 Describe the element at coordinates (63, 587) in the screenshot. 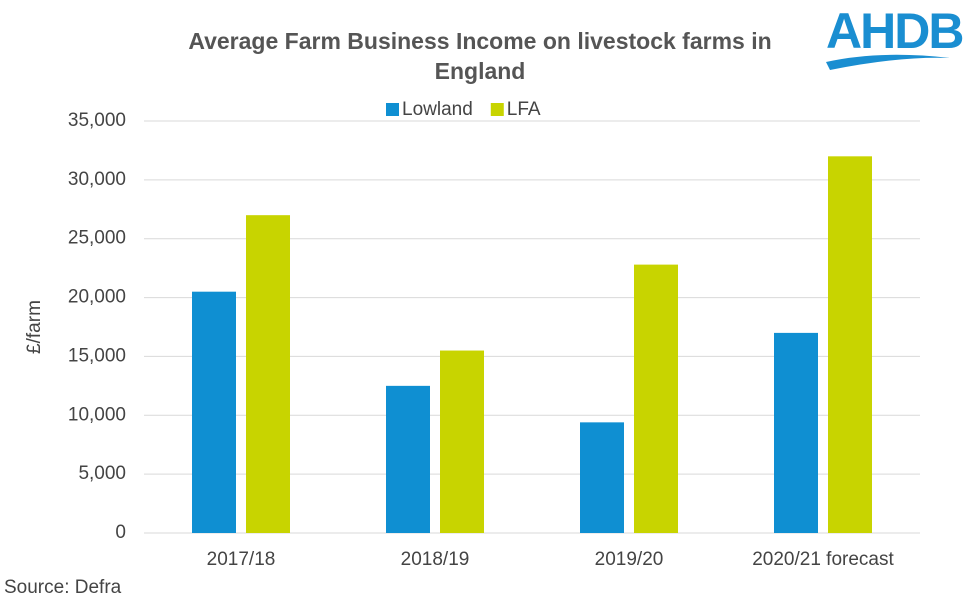

I see `source: Source: Defra` at that location.